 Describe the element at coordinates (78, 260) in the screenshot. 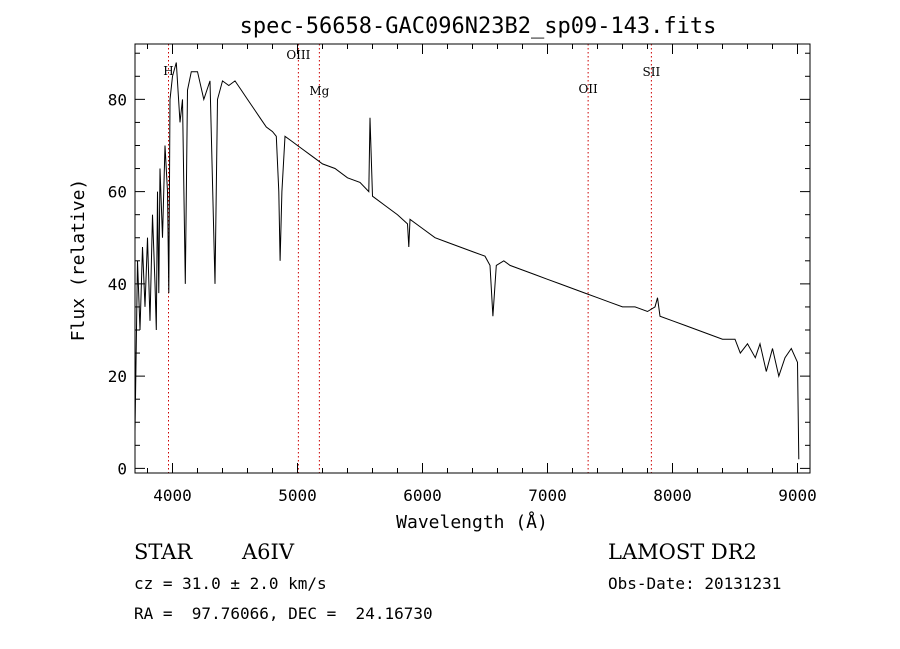

I see `y-axis-label: Flux (relative)` at that location.